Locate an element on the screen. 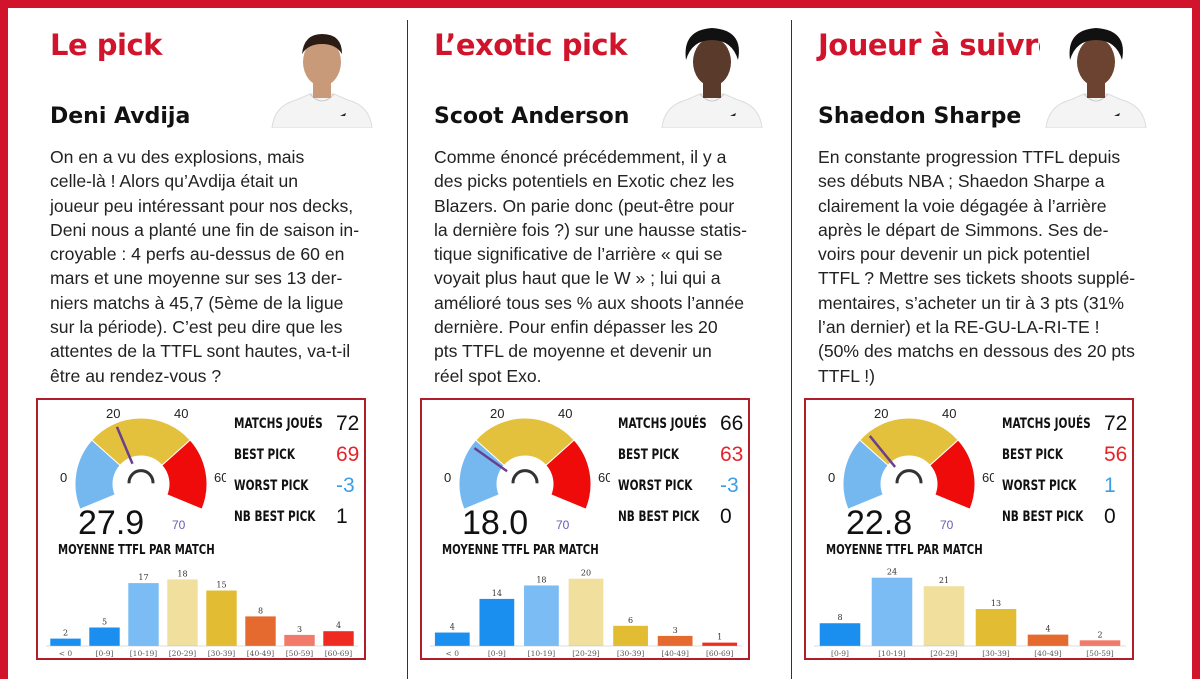 The width and height of the screenshot is (1200, 679). chart-data-label: 21 is located at coordinates (944, 580).